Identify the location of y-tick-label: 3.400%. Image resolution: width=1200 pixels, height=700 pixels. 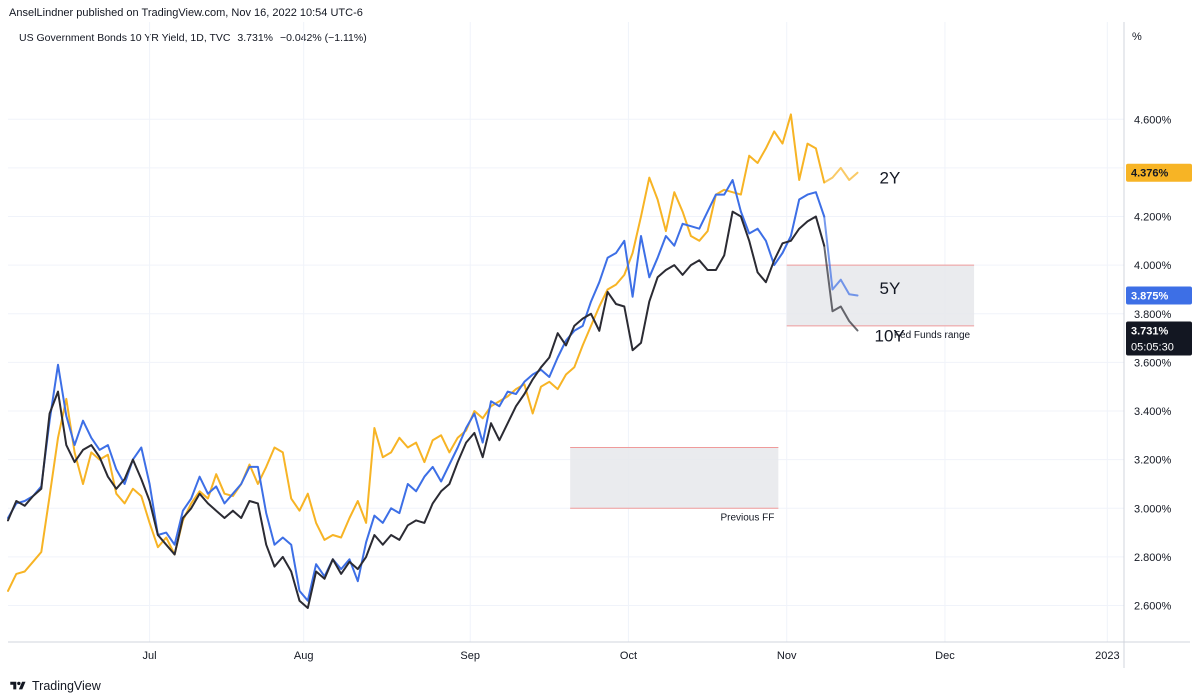
(1153, 412).